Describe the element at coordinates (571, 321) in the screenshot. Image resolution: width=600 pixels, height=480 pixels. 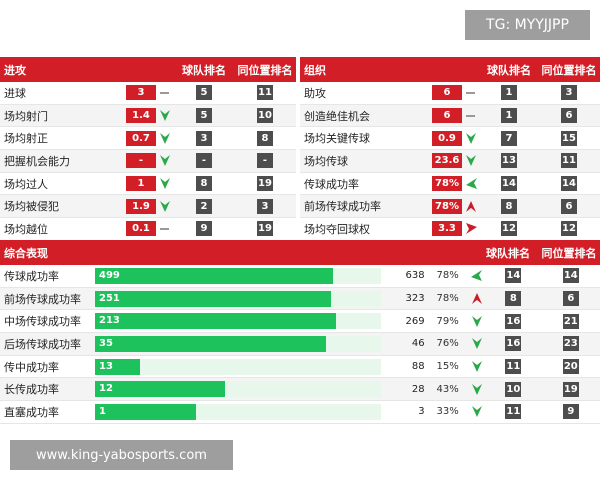
I see `position-rank-cell: 21` at that location.